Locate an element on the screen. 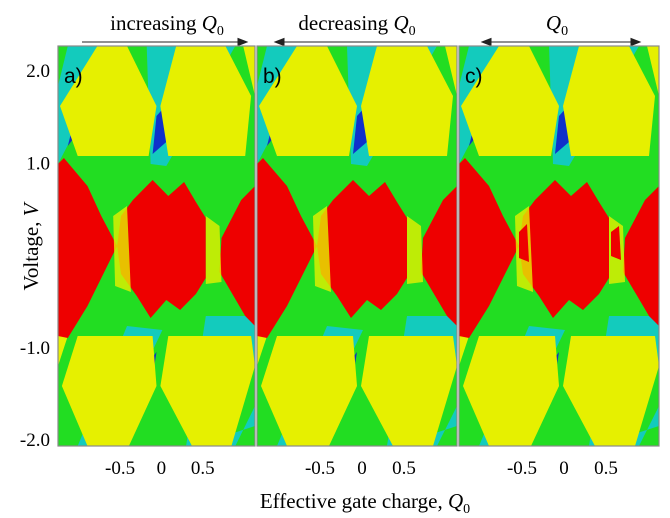 The height and width of the screenshot is (518, 670). y-axis-label: Voltage, V is located at coordinates (31, 245).